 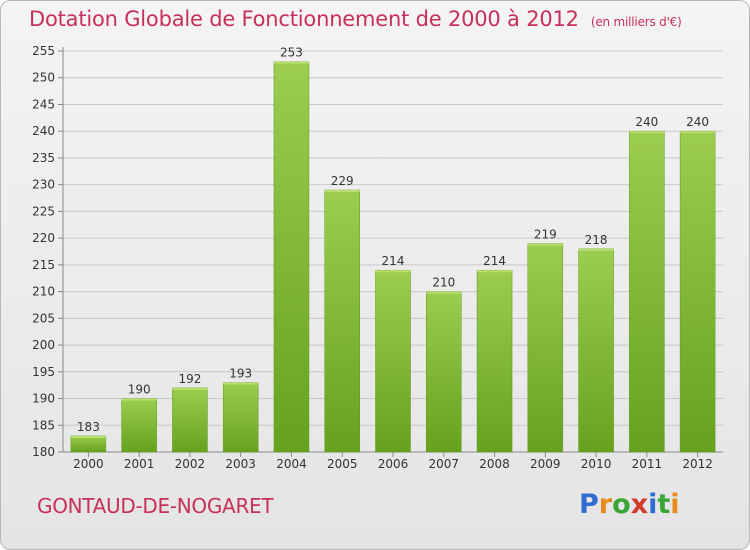 I want to click on x-tick-label: 2006, so click(x=393, y=464).